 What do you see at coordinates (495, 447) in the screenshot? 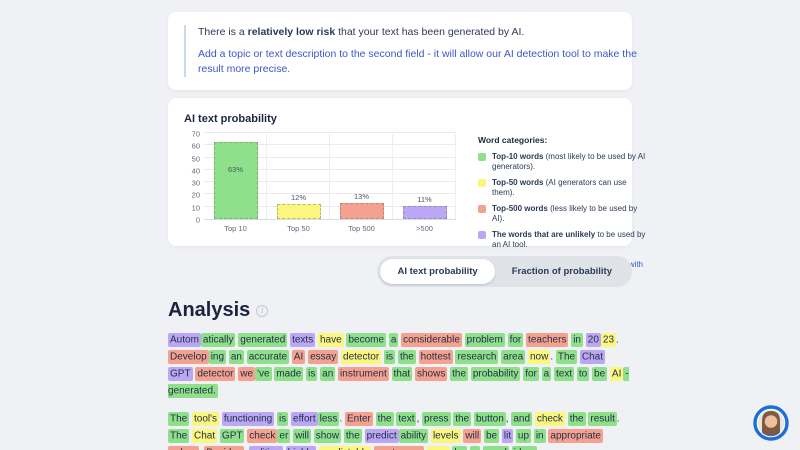
I see `analysis-token: good` at bounding box center [495, 447].